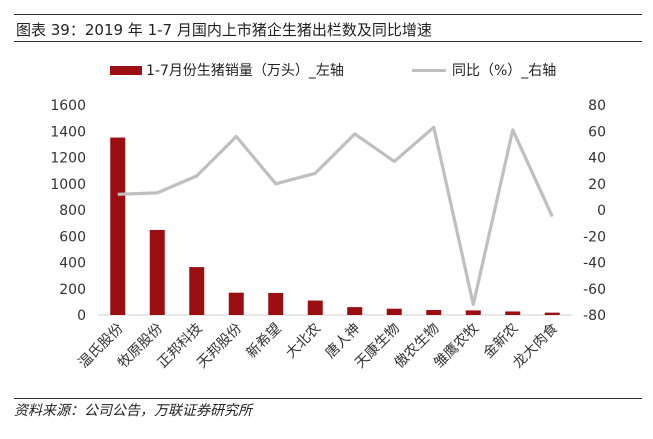  I want to click on legend-item-line: 同比（%）_右轴, so click(484, 70).